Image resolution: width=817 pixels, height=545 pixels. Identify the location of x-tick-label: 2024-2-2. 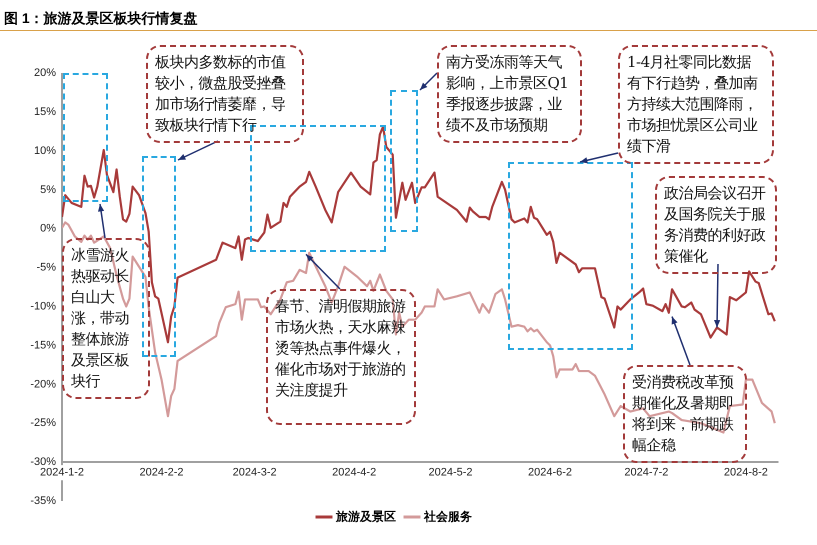
(162, 472).